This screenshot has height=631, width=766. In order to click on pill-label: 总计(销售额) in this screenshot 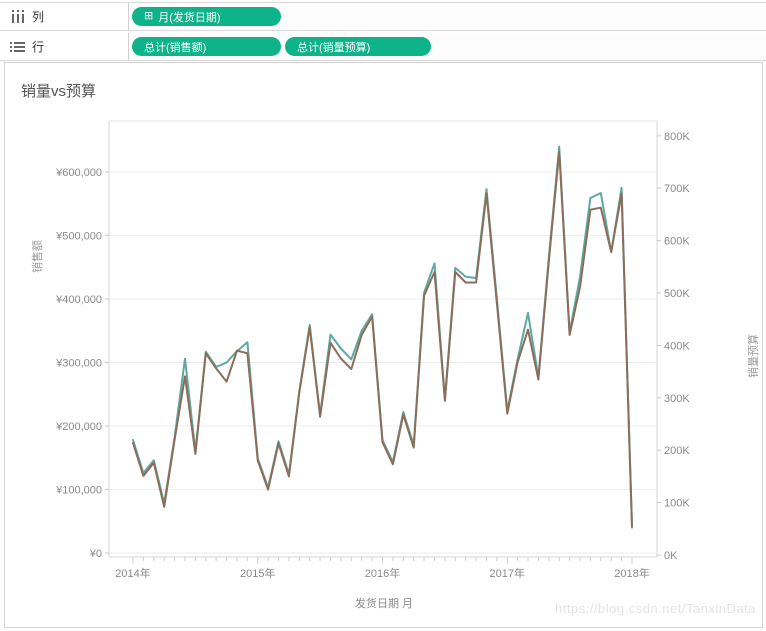, I will do `click(175, 47)`.